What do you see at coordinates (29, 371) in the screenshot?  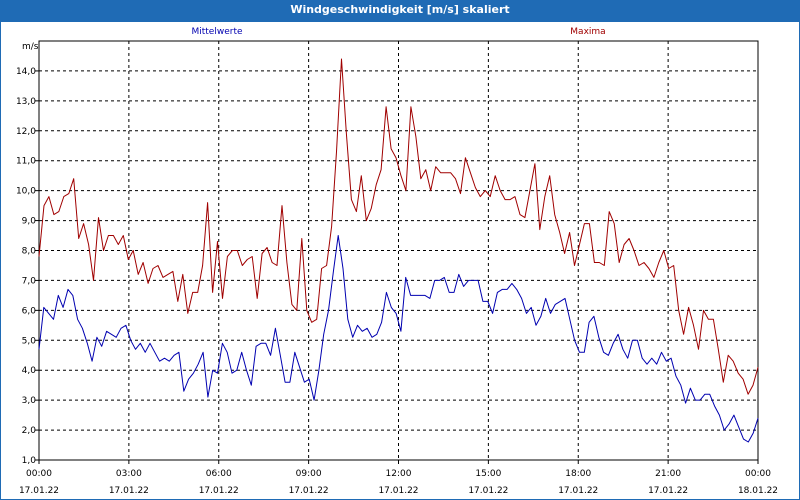 I see `y-tick-label: 4,0` at bounding box center [29, 371].